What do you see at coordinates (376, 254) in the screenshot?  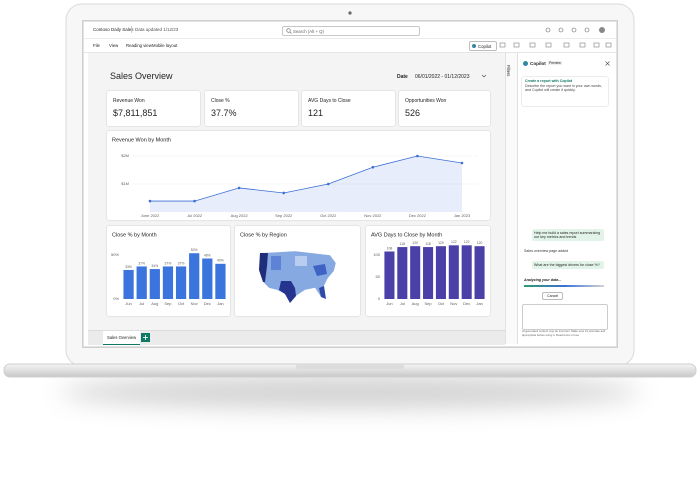 I see `y-tick-label: 100` at bounding box center [376, 254].